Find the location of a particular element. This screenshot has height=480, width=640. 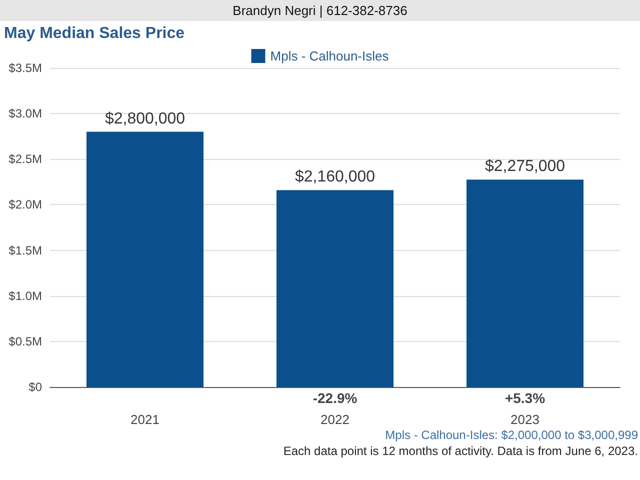

data-label: $2,275,000 is located at coordinates (525, 167).